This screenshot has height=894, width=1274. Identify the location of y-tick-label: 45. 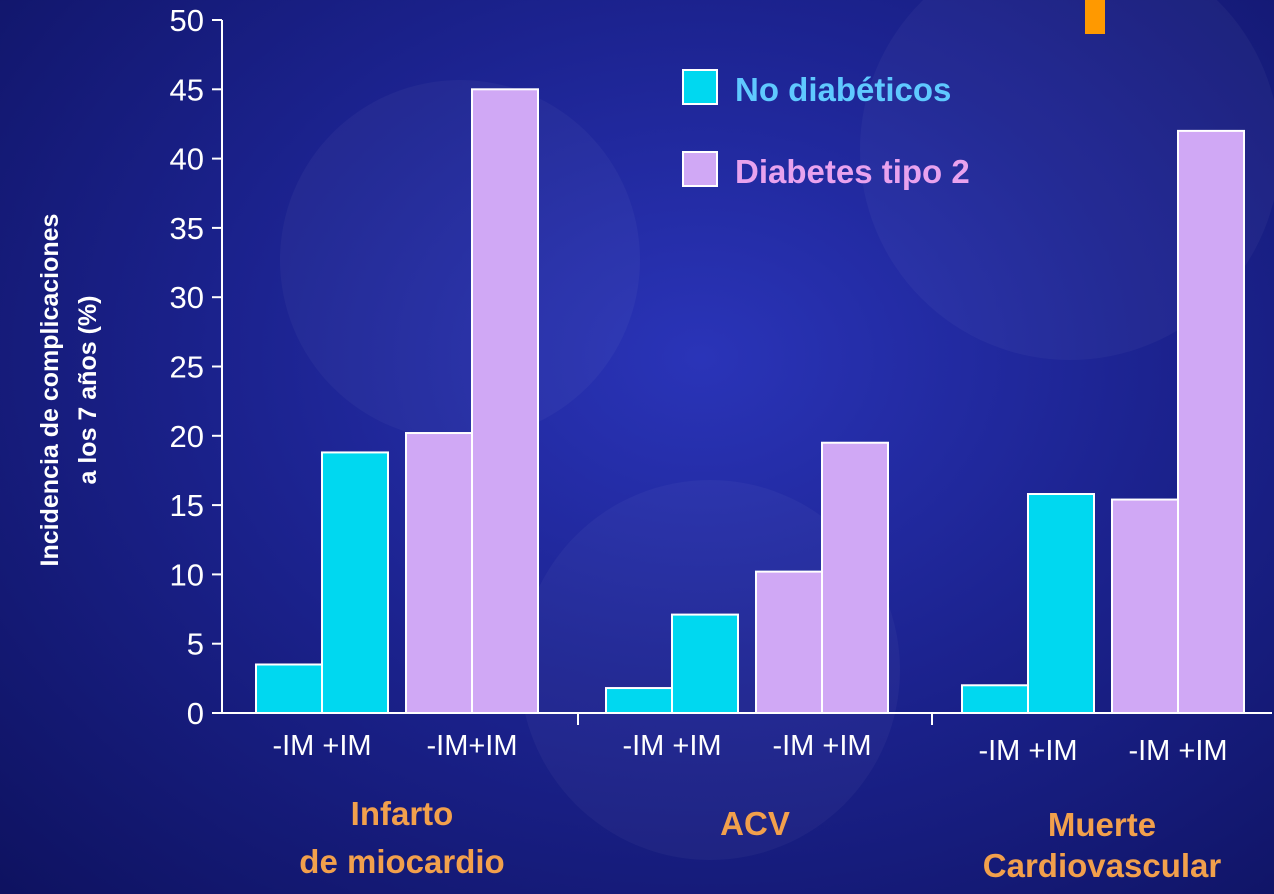
(187, 89).